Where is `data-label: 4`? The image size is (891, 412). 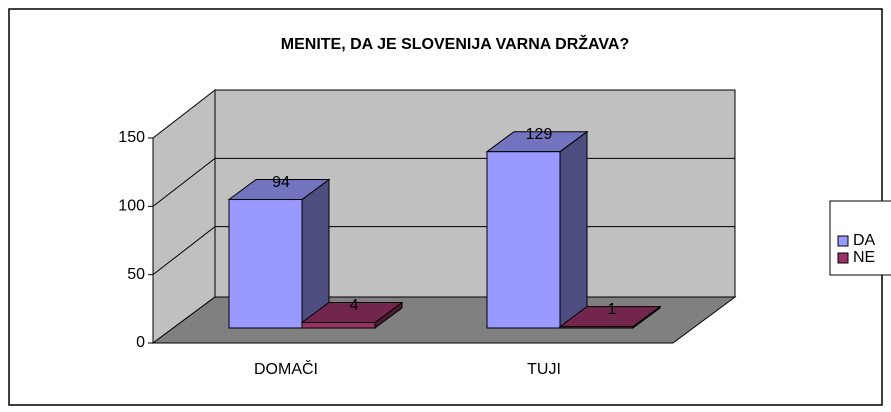 data-label: 4 is located at coordinates (354, 305).